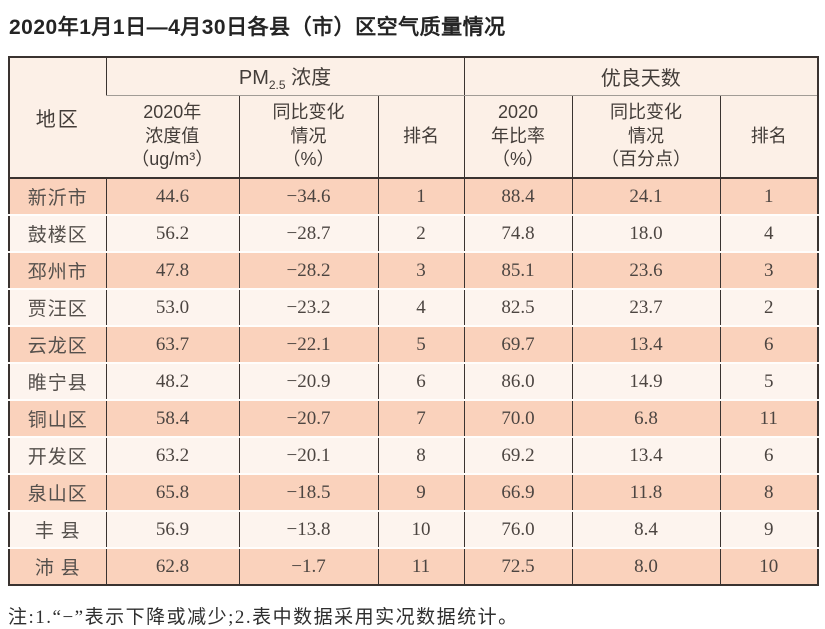  I want to click on good-change-cell: 8.4, so click(646, 530).